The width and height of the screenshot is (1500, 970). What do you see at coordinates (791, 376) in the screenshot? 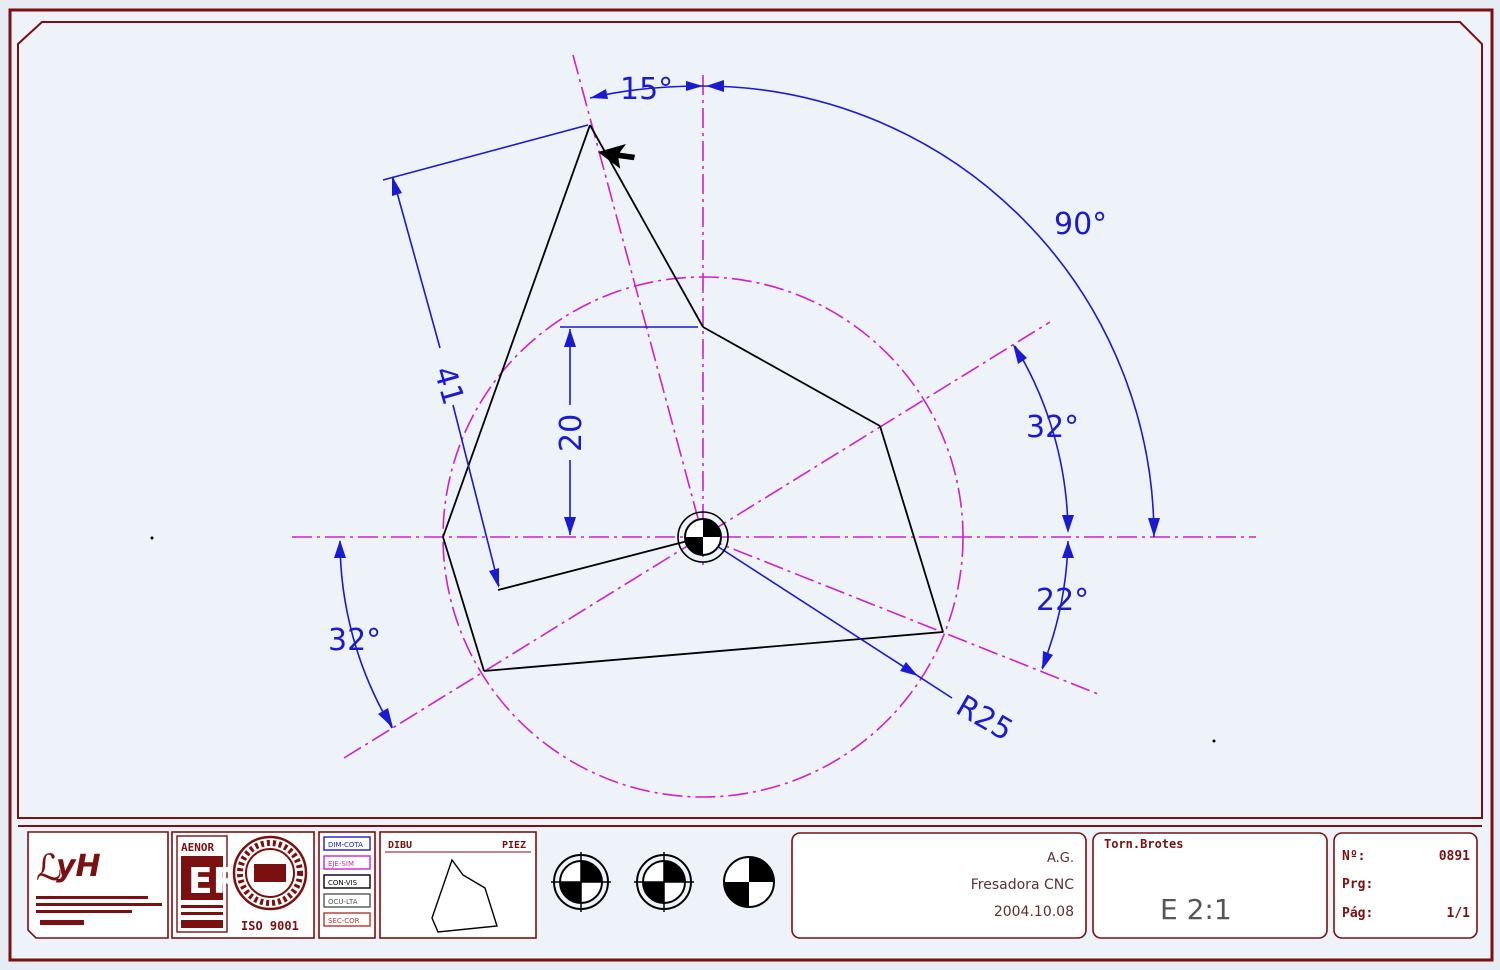
I see `outline-edge-upper-right` at bounding box center [791, 376].